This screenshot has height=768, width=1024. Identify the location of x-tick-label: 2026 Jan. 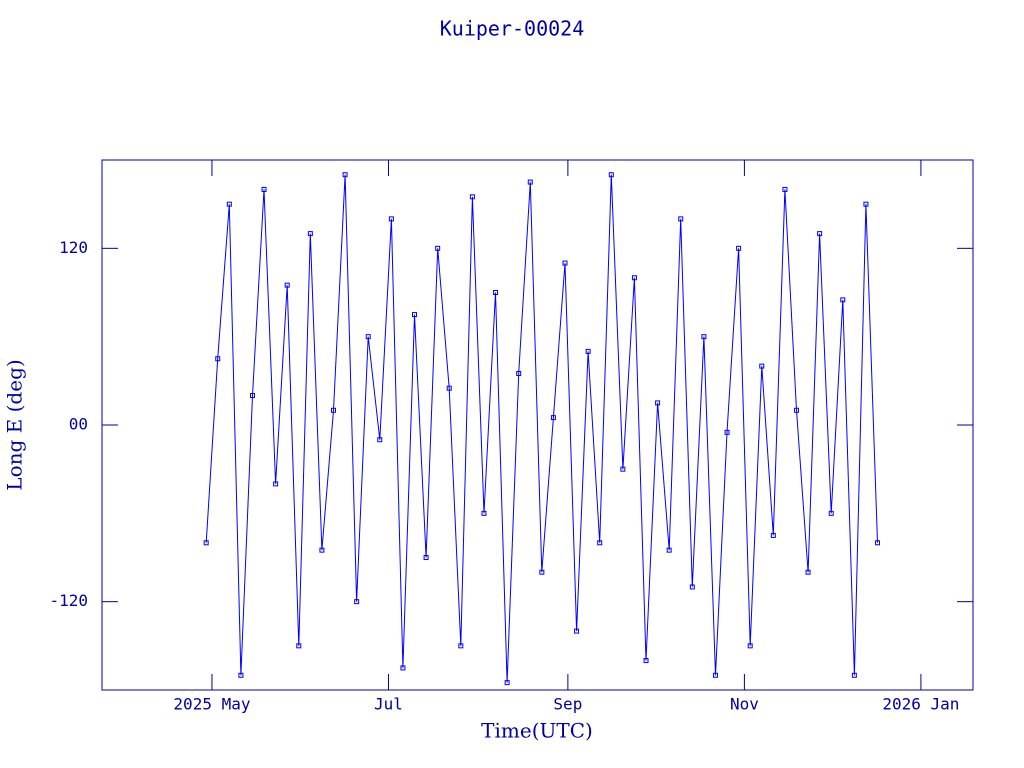
(920, 704).